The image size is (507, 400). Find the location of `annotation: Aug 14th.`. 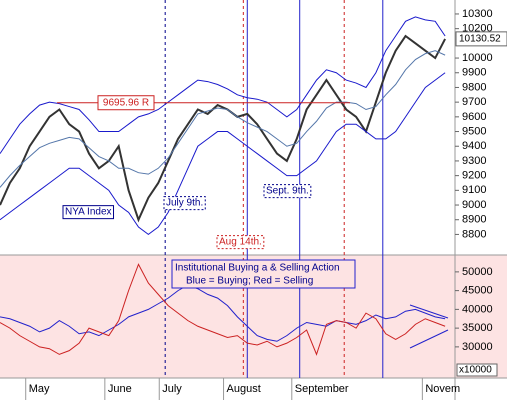

annotation: Aug 14th. is located at coordinates (240, 242).